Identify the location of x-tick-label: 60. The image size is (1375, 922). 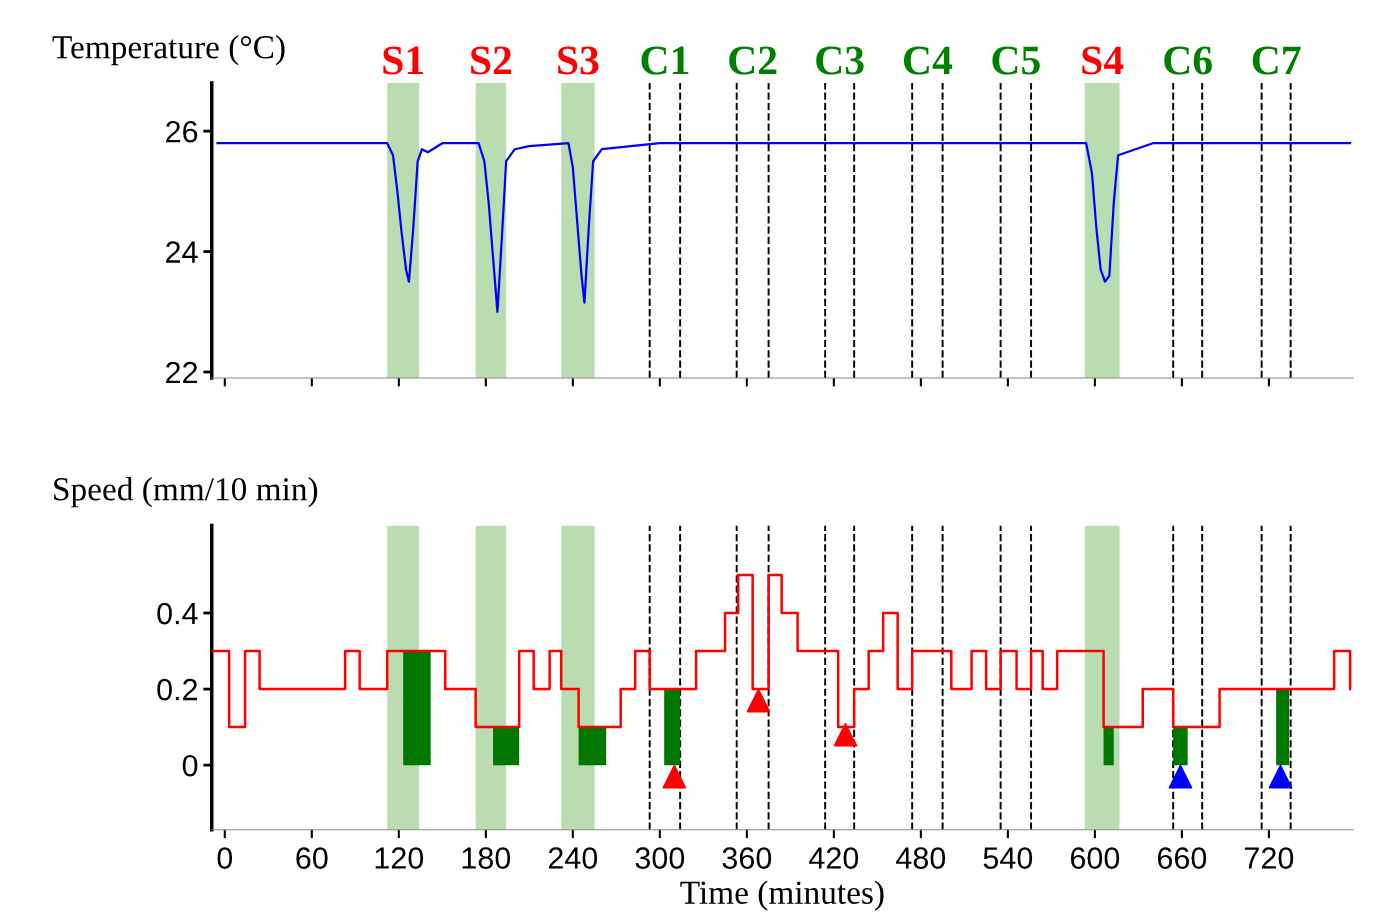
(312, 858).